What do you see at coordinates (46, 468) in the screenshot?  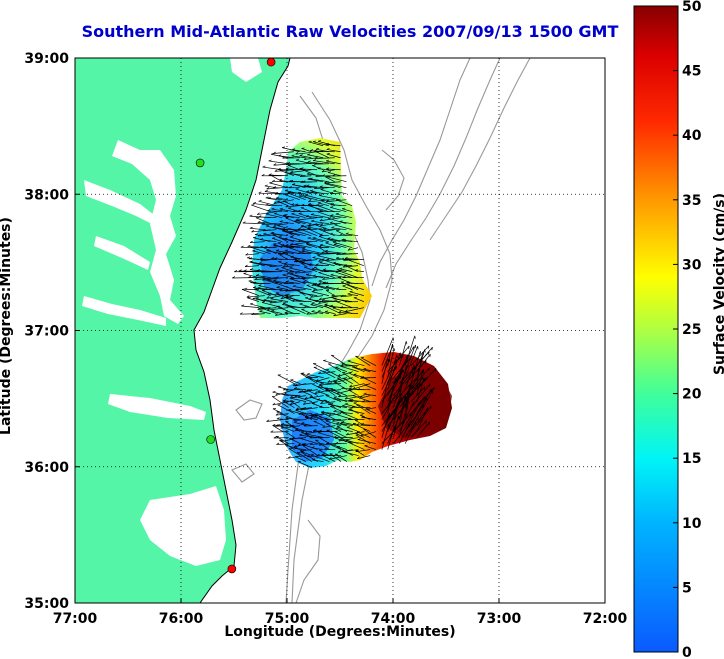 I see `y-tick-label: 36:00` at bounding box center [46, 468].